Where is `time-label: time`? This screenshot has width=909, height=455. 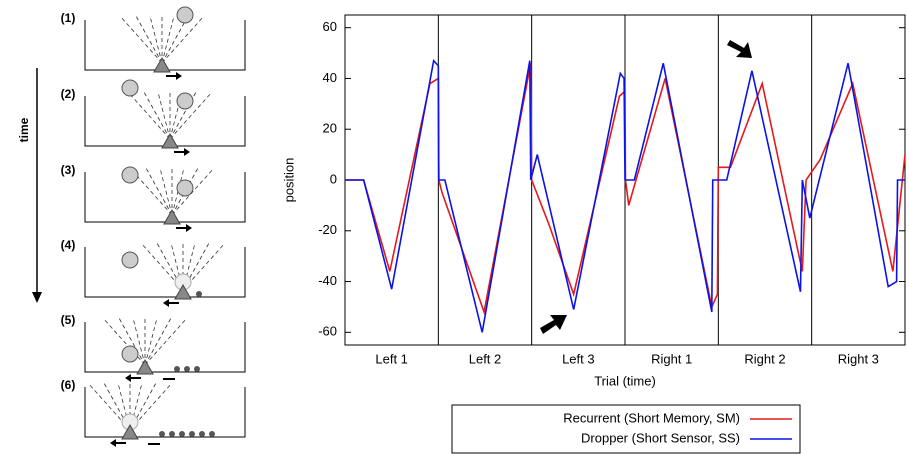
time-label: time is located at coordinates (24, 129).